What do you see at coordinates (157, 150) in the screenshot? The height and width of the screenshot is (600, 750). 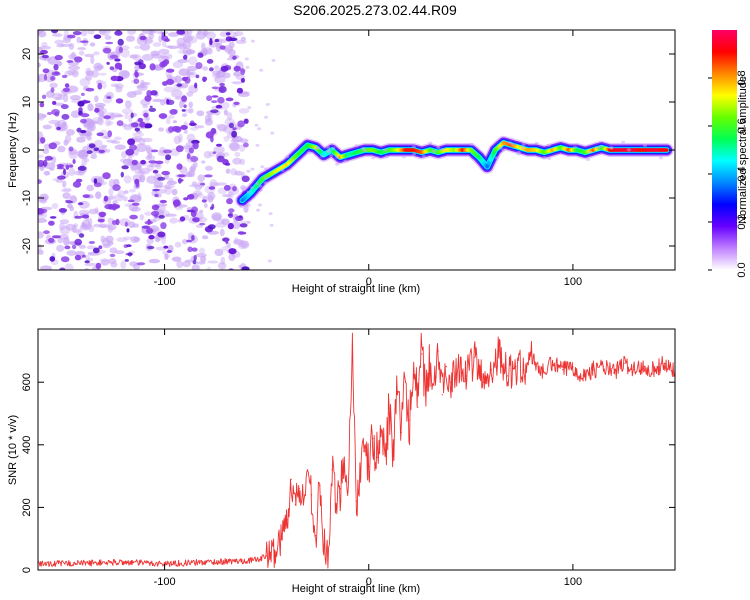 I see `noise-speckles` at bounding box center [157, 150].